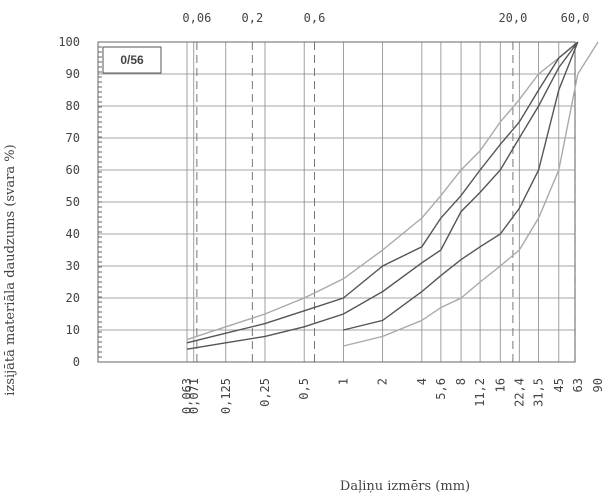 The image size is (605, 501). Describe the element at coordinates (265, 392) in the screenshot. I see `x-tick-label: 0,25` at that location.